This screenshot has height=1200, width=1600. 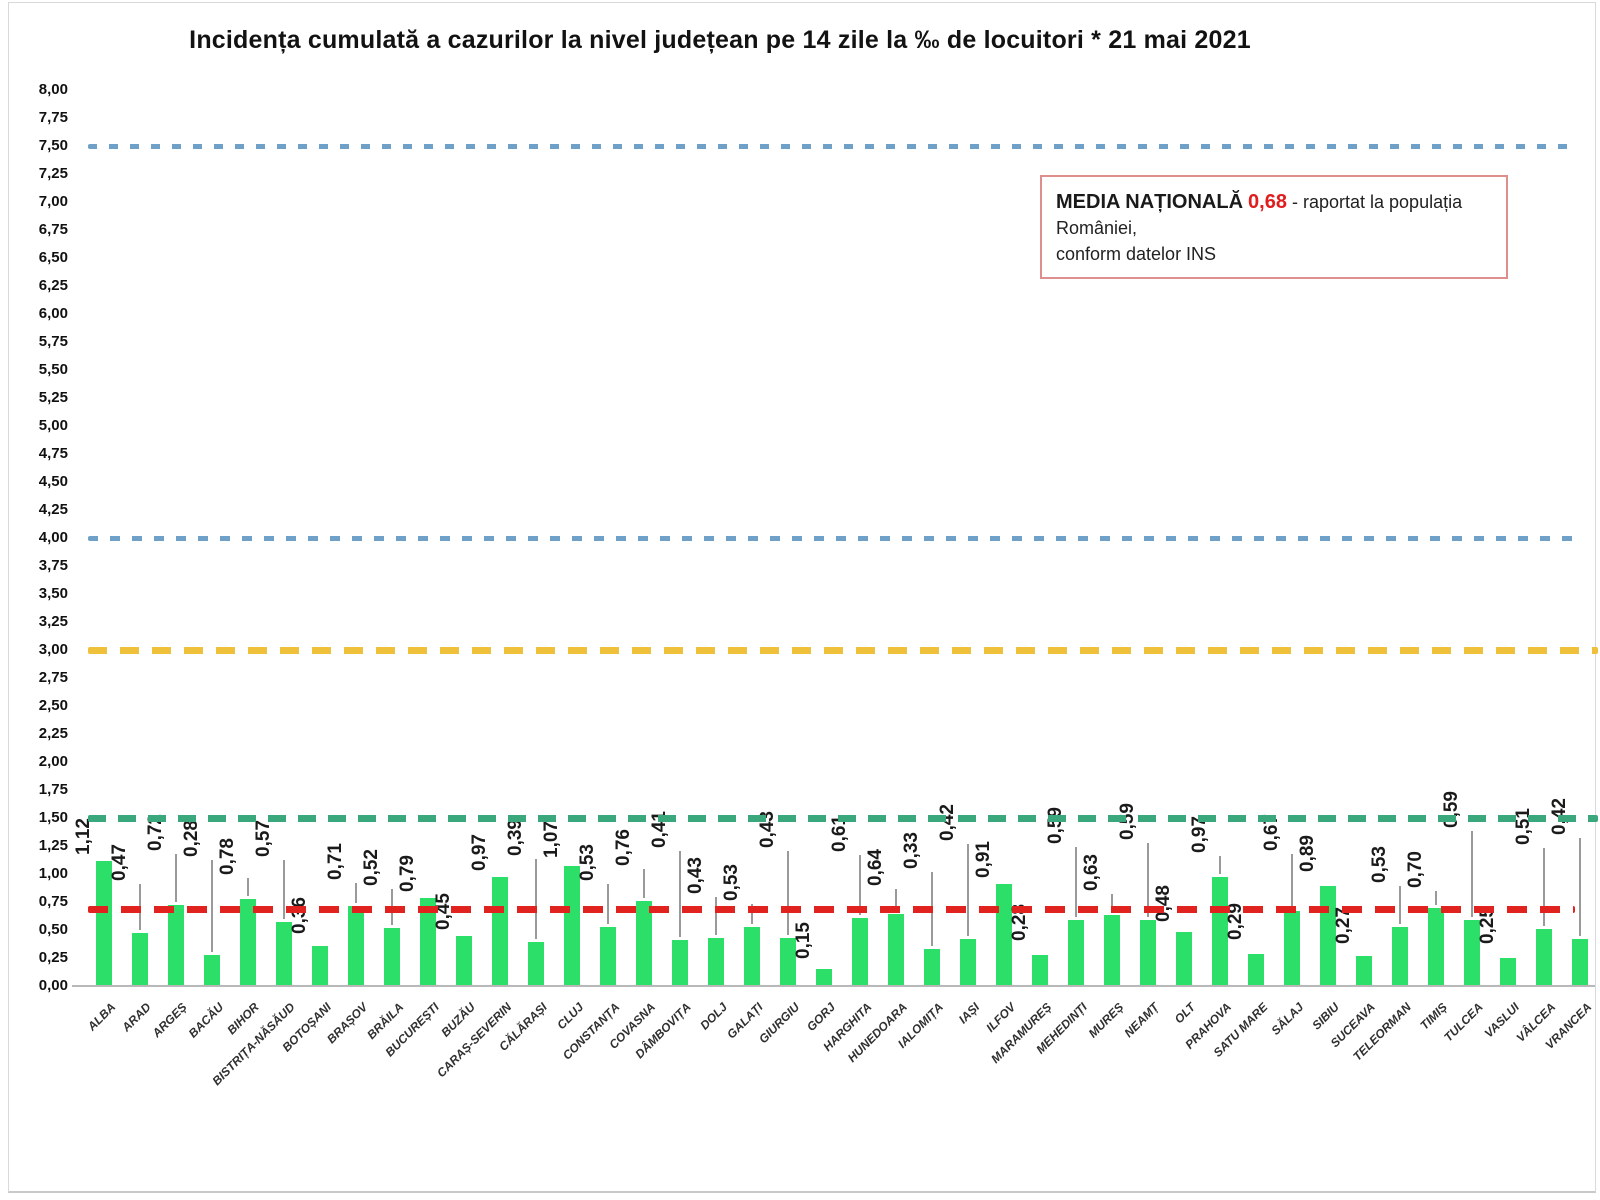 I want to click on bar-value-label: 0,51, so click(x=1523, y=826).